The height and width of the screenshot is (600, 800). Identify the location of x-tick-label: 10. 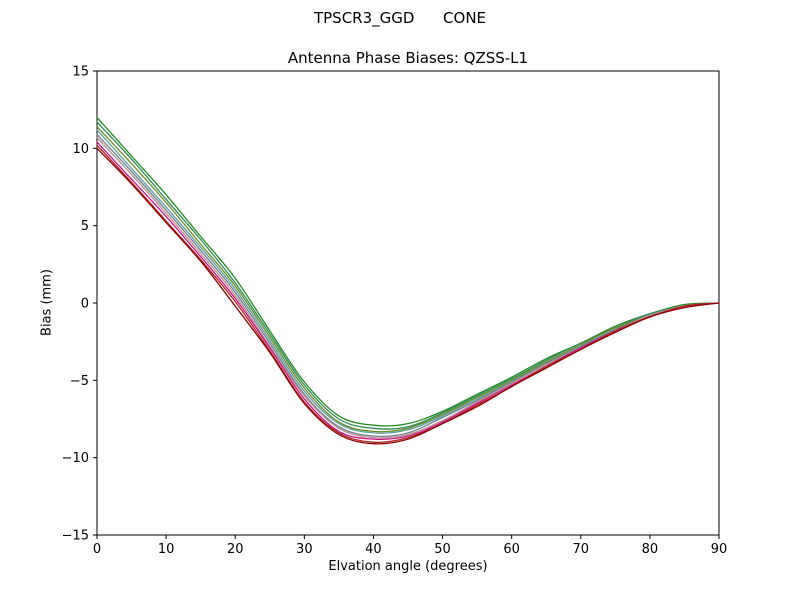
(166, 549).